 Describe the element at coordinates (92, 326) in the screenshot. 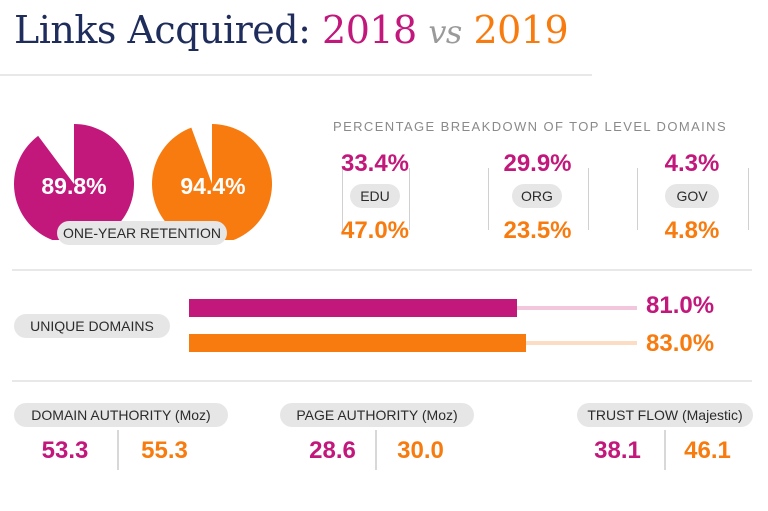

I see `unique-domains-label: UNIQUE DOMAINS` at that location.